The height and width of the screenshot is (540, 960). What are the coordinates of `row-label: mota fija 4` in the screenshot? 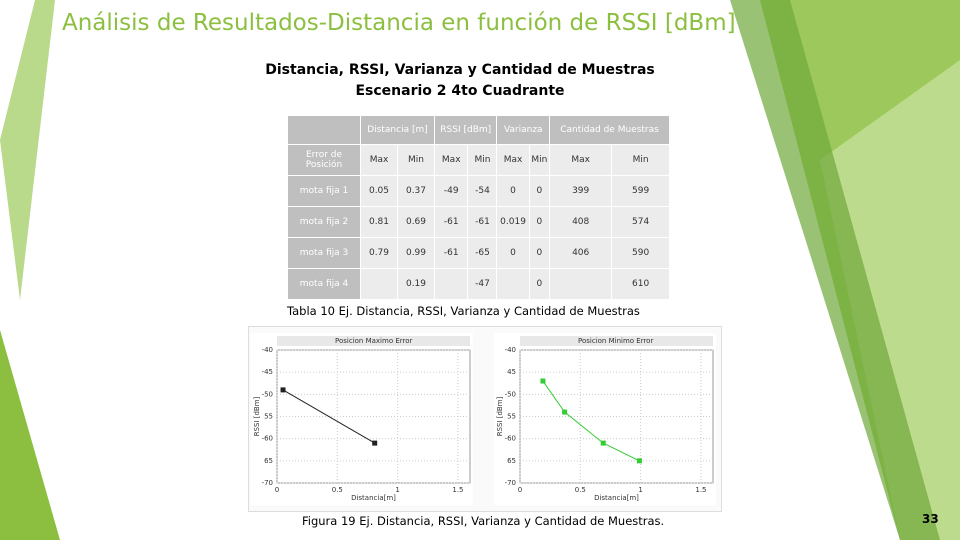 It's located at (324, 284).